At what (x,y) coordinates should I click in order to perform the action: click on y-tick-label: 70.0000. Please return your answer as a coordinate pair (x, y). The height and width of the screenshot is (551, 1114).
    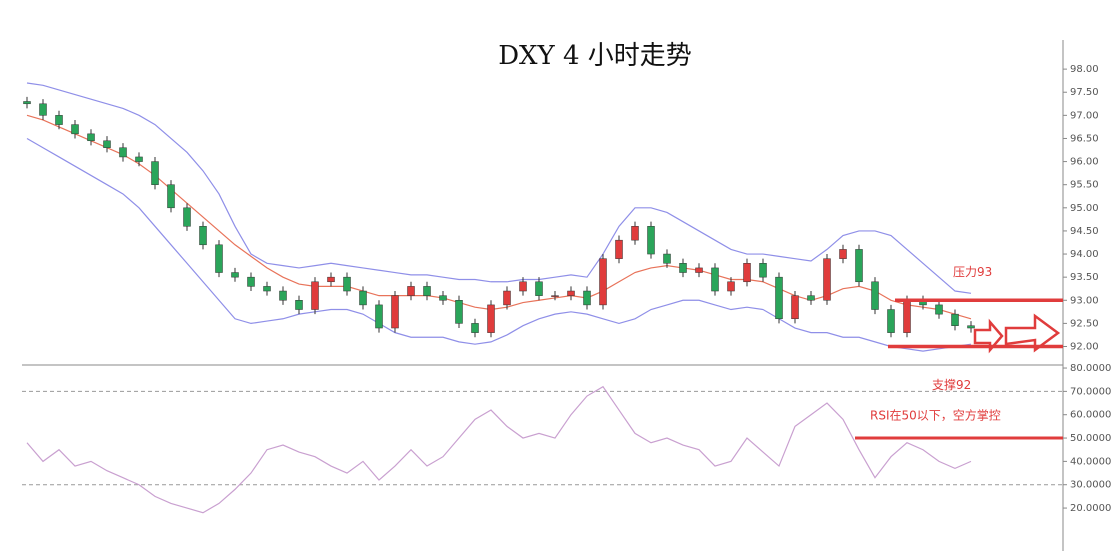
    Looking at the image, I should click on (1090, 391).